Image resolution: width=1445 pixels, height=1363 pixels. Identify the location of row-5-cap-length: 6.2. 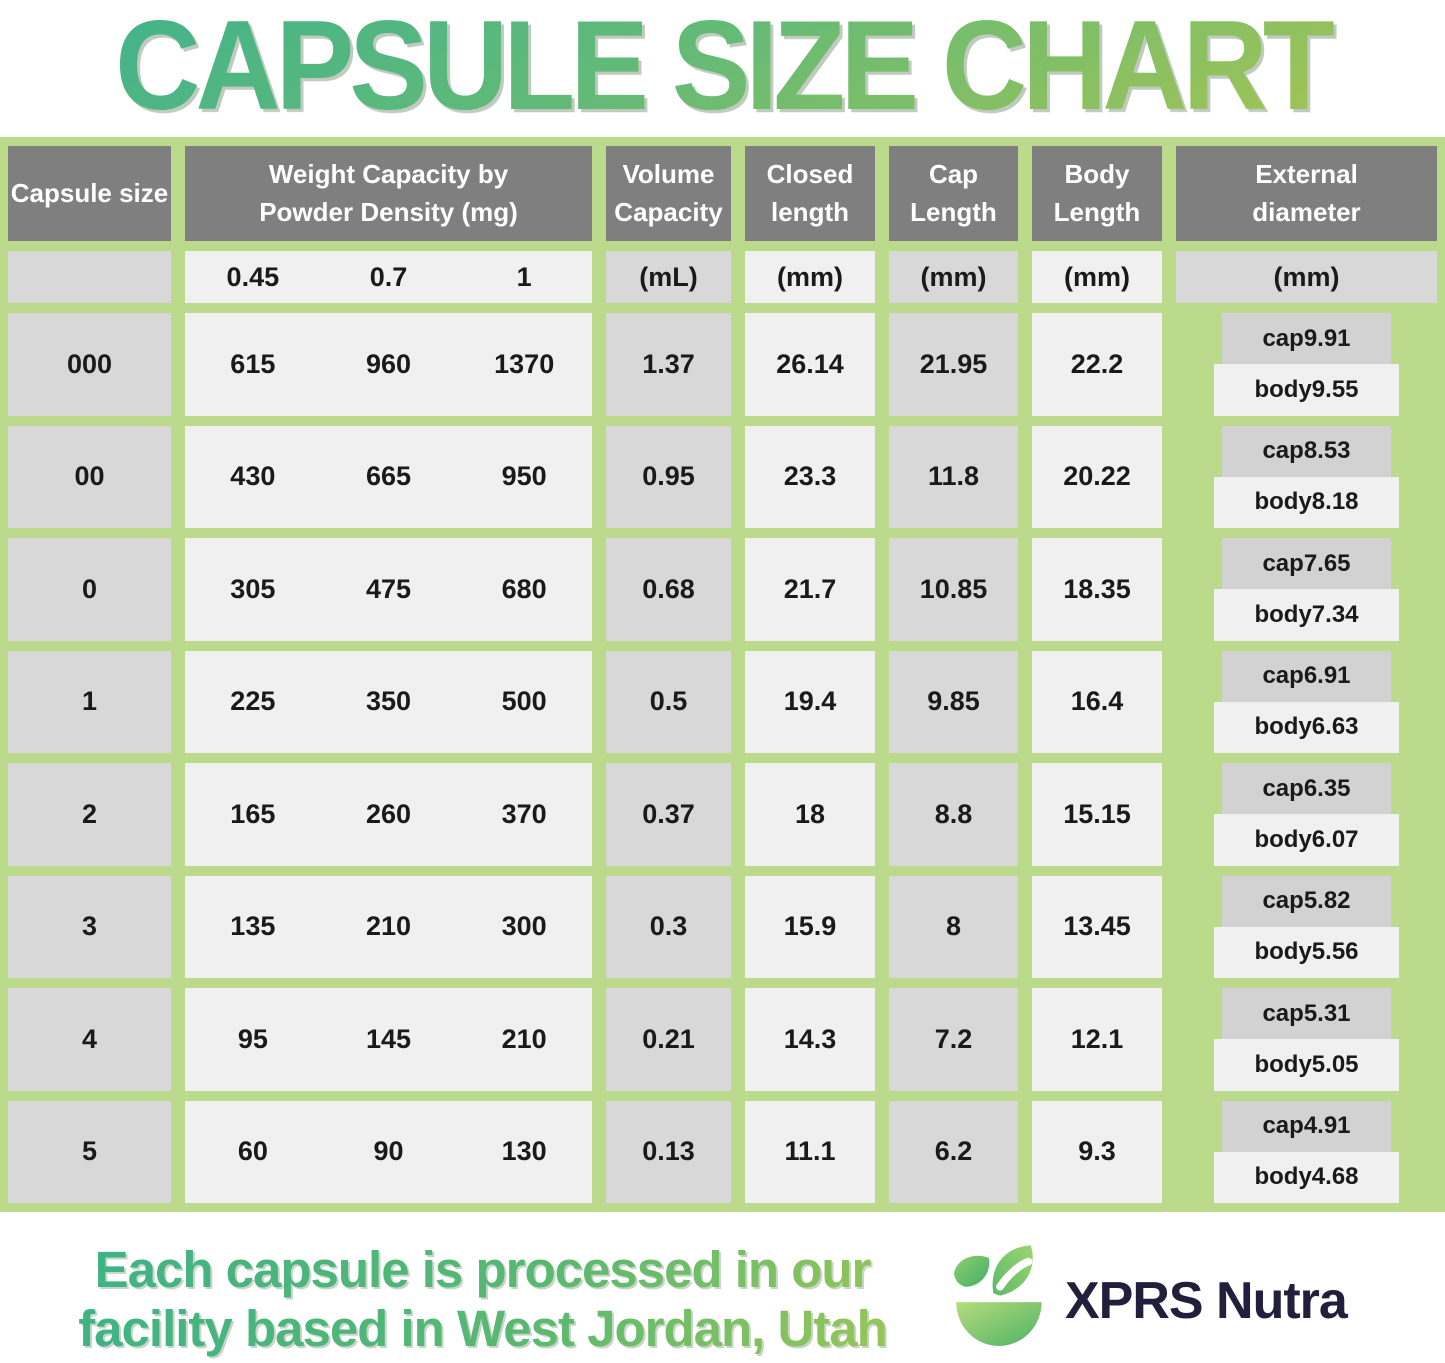
(953, 1151).